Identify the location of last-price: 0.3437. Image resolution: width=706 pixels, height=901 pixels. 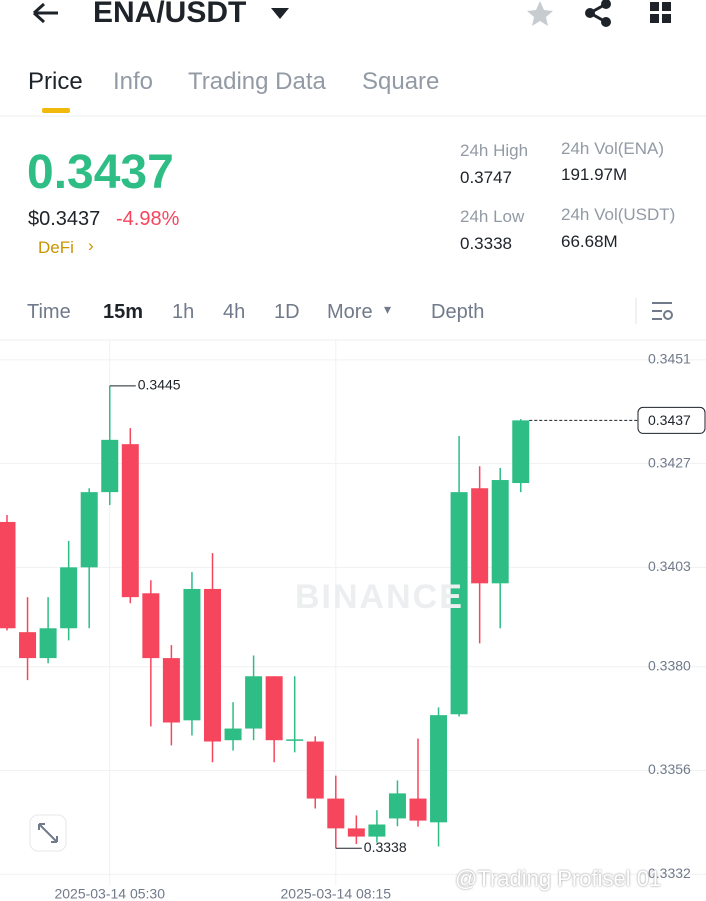
(100, 172).